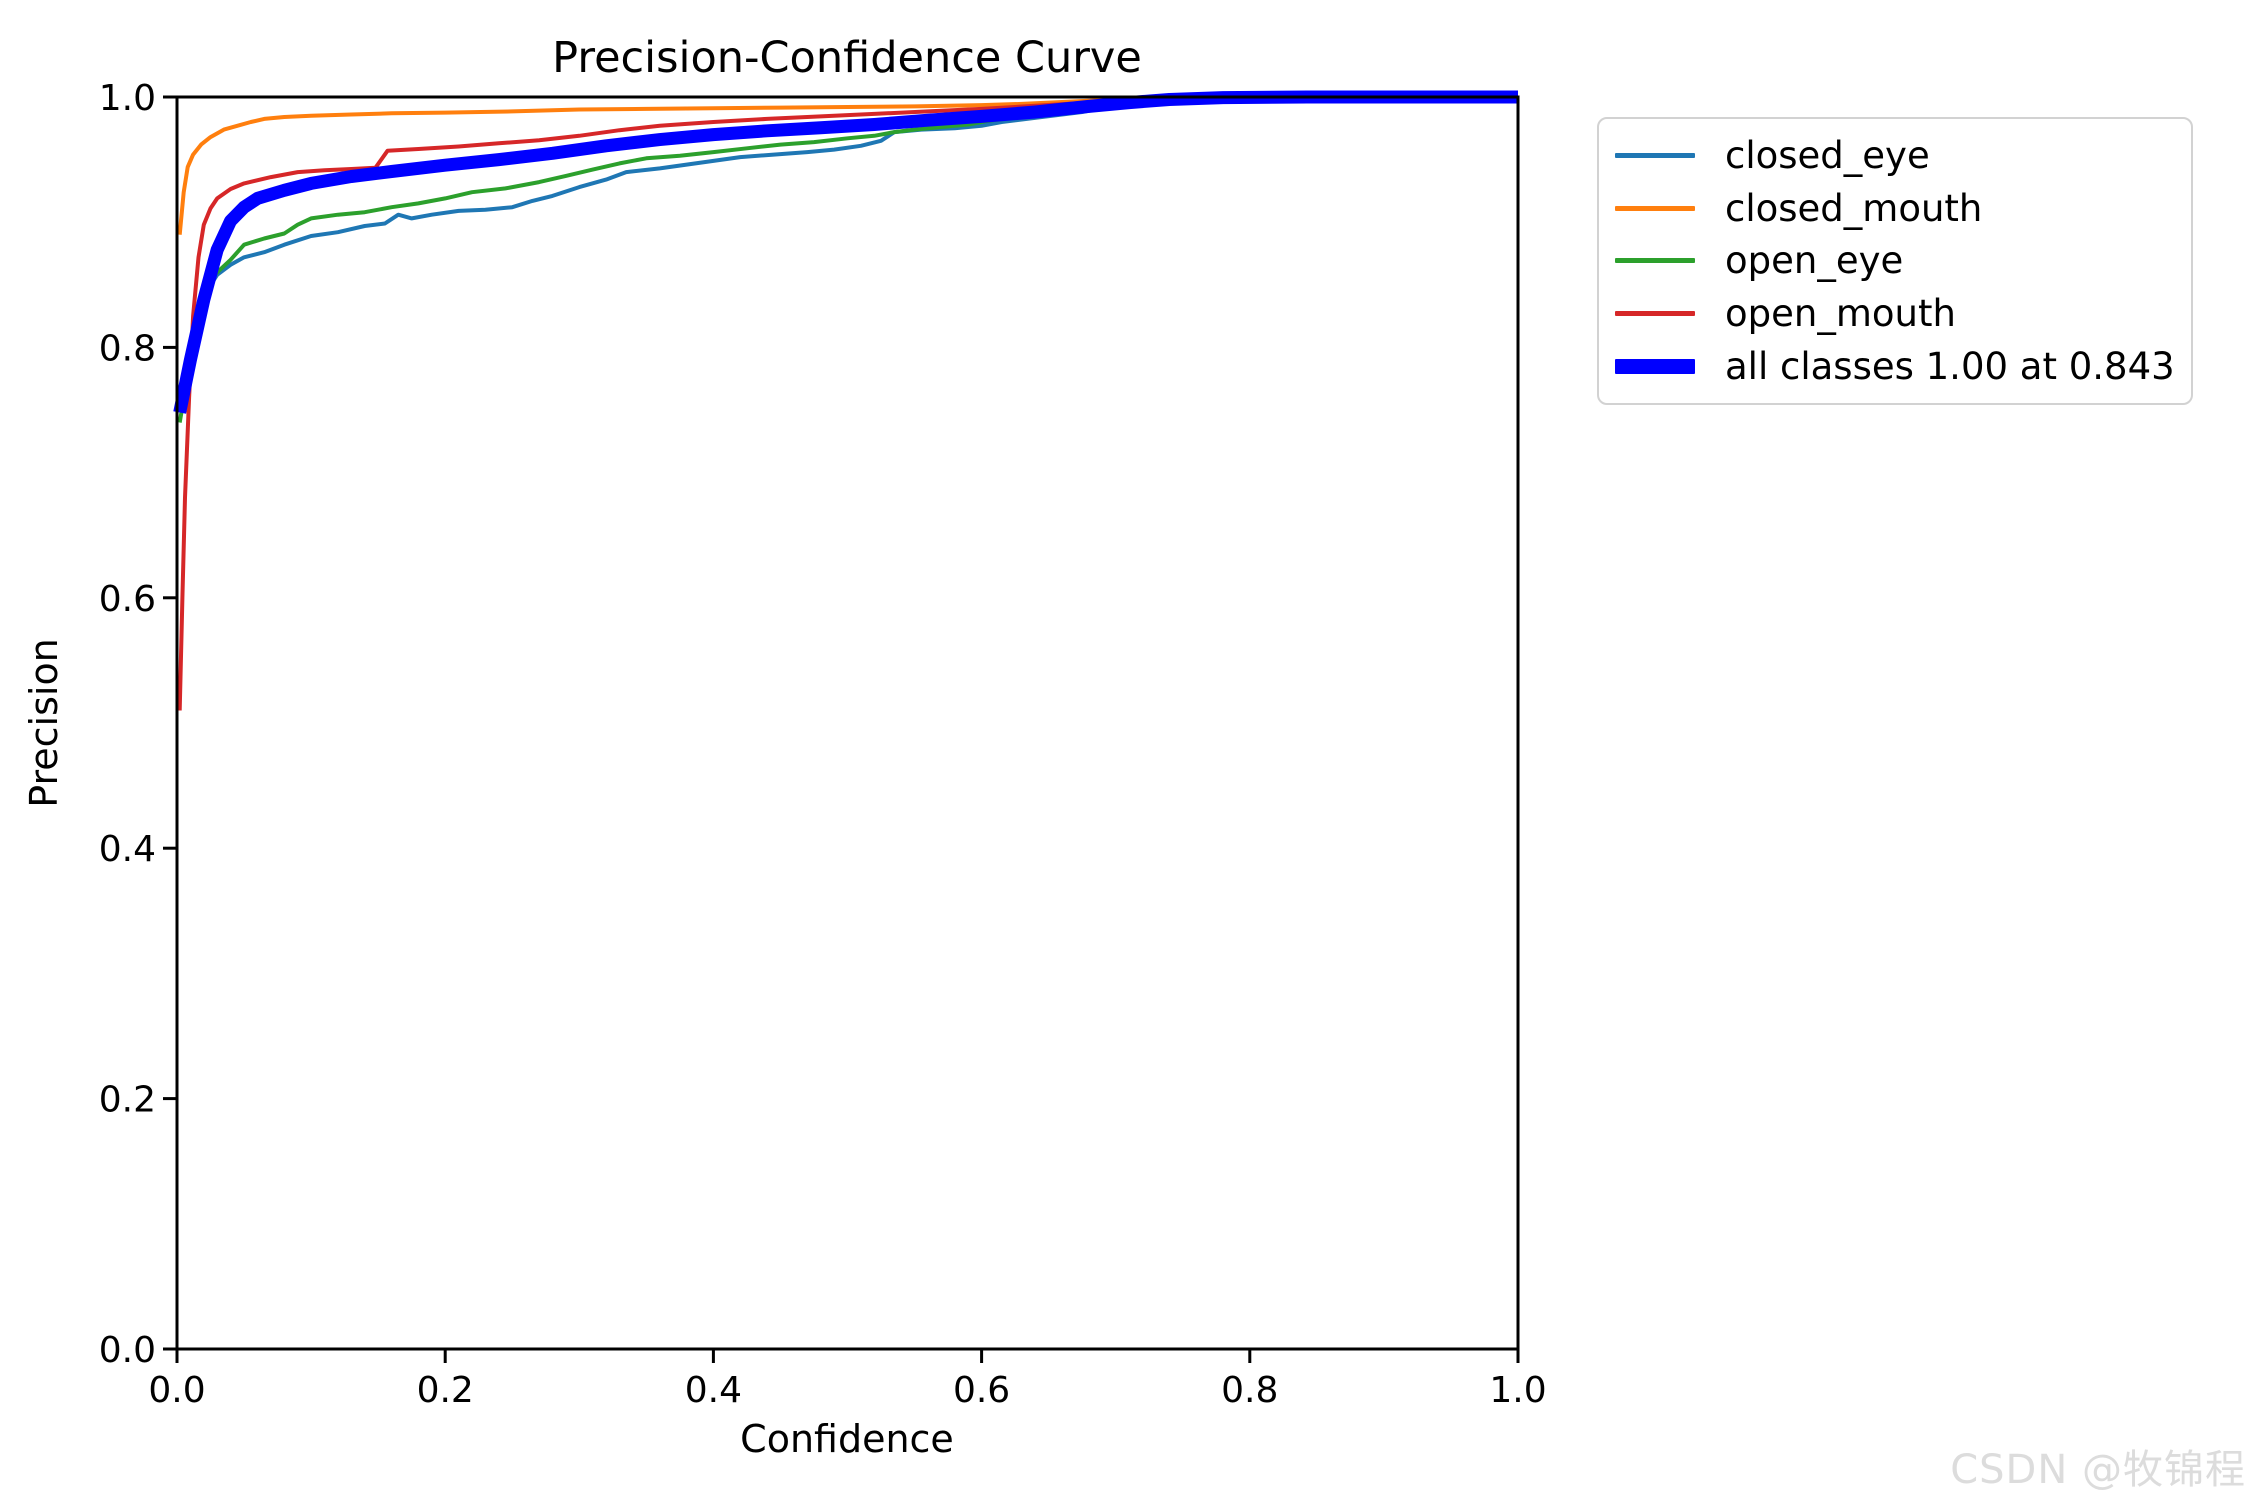 This screenshot has height=1504, width=2250. Describe the element at coordinates (1655, 155) in the screenshot. I see `legend-line-sample-closed-eye` at that location.